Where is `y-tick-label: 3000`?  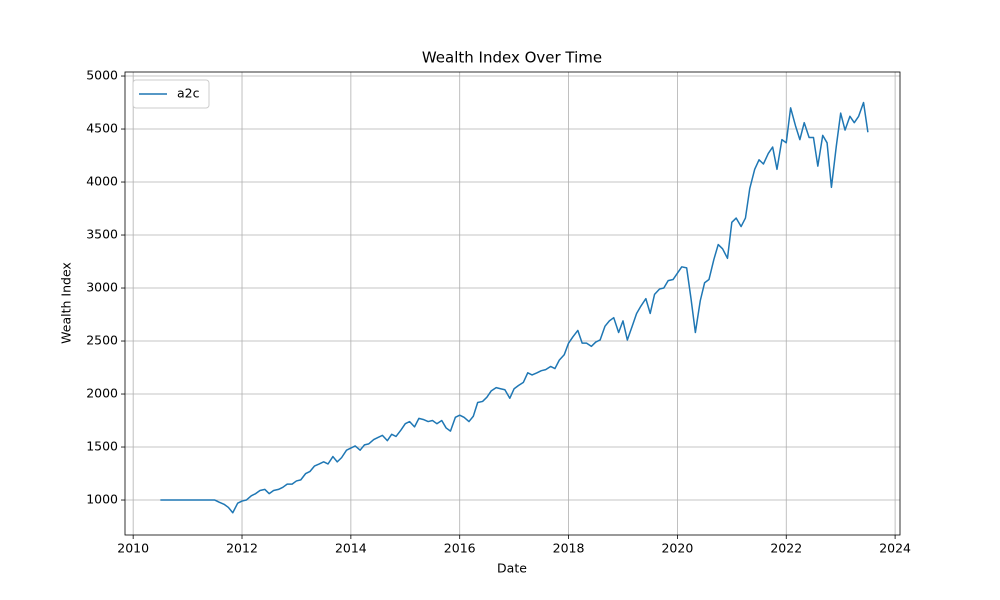
y-tick-label: 3000 is located at coordinates (102, 287).